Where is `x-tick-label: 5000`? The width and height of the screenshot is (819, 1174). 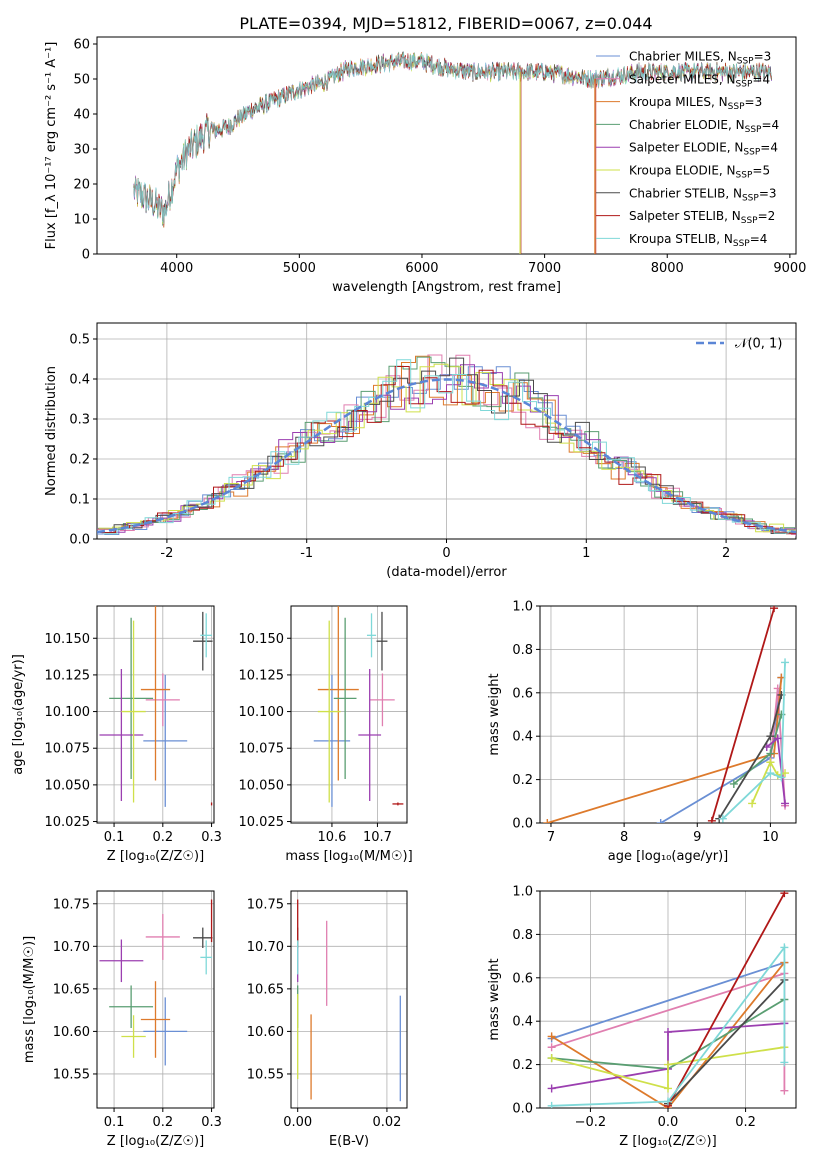
x-tick-label: 5000 is located at coordinates (299, 268).